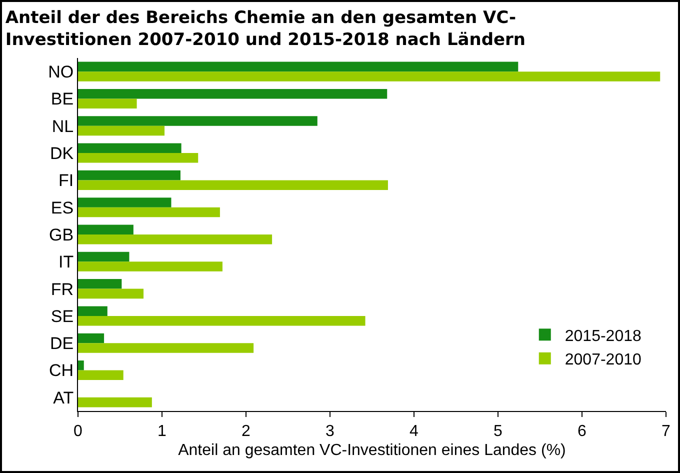  Describe the element at coordinates (66, 180) in the screenshot. I see `y-tick-label: FI` at that location.